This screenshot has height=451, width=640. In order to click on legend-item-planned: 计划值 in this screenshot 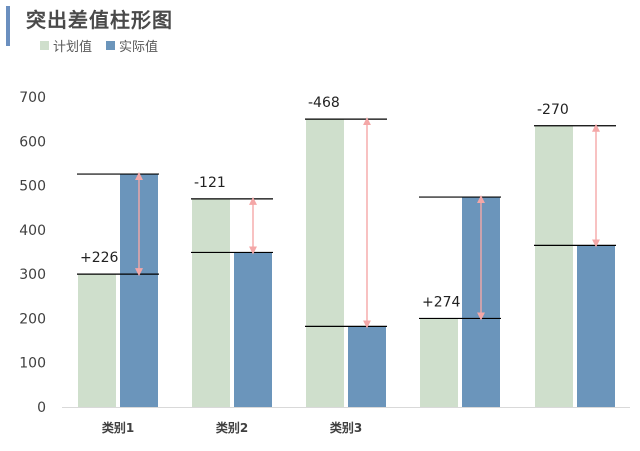, I will do `click(66, 45)`.